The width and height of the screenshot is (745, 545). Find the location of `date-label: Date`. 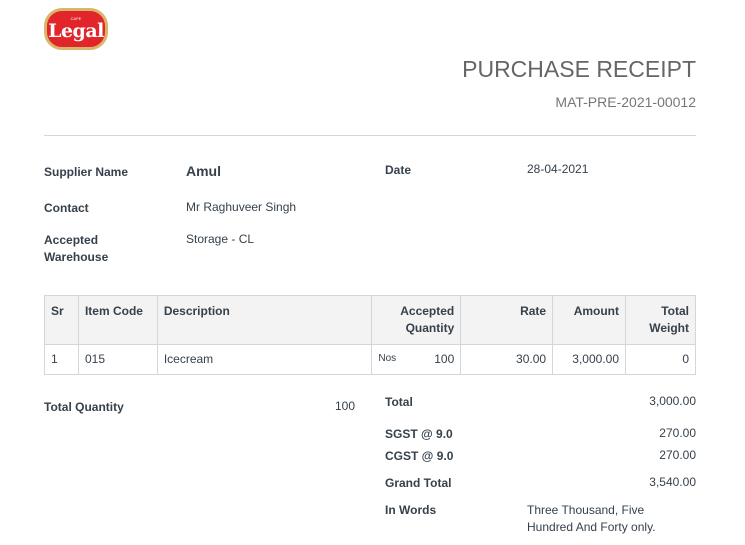

date-label: Date is located at coordinates (398, 170).